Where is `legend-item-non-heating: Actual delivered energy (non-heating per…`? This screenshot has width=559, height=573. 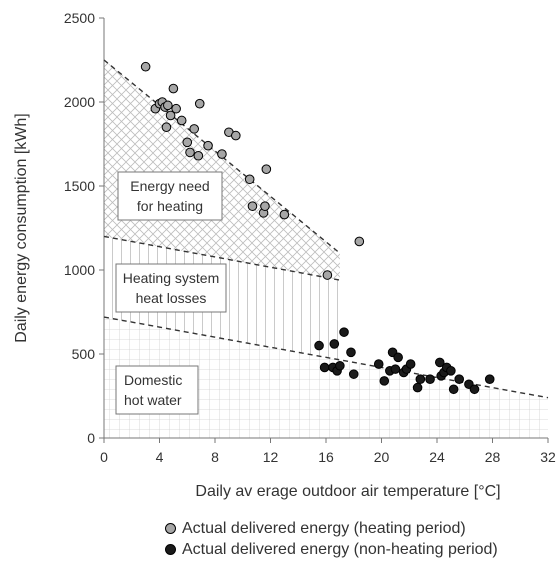
legend-item-non-heating: Actual delivered energy (non-heating per… is located at coordinates (331, 549).